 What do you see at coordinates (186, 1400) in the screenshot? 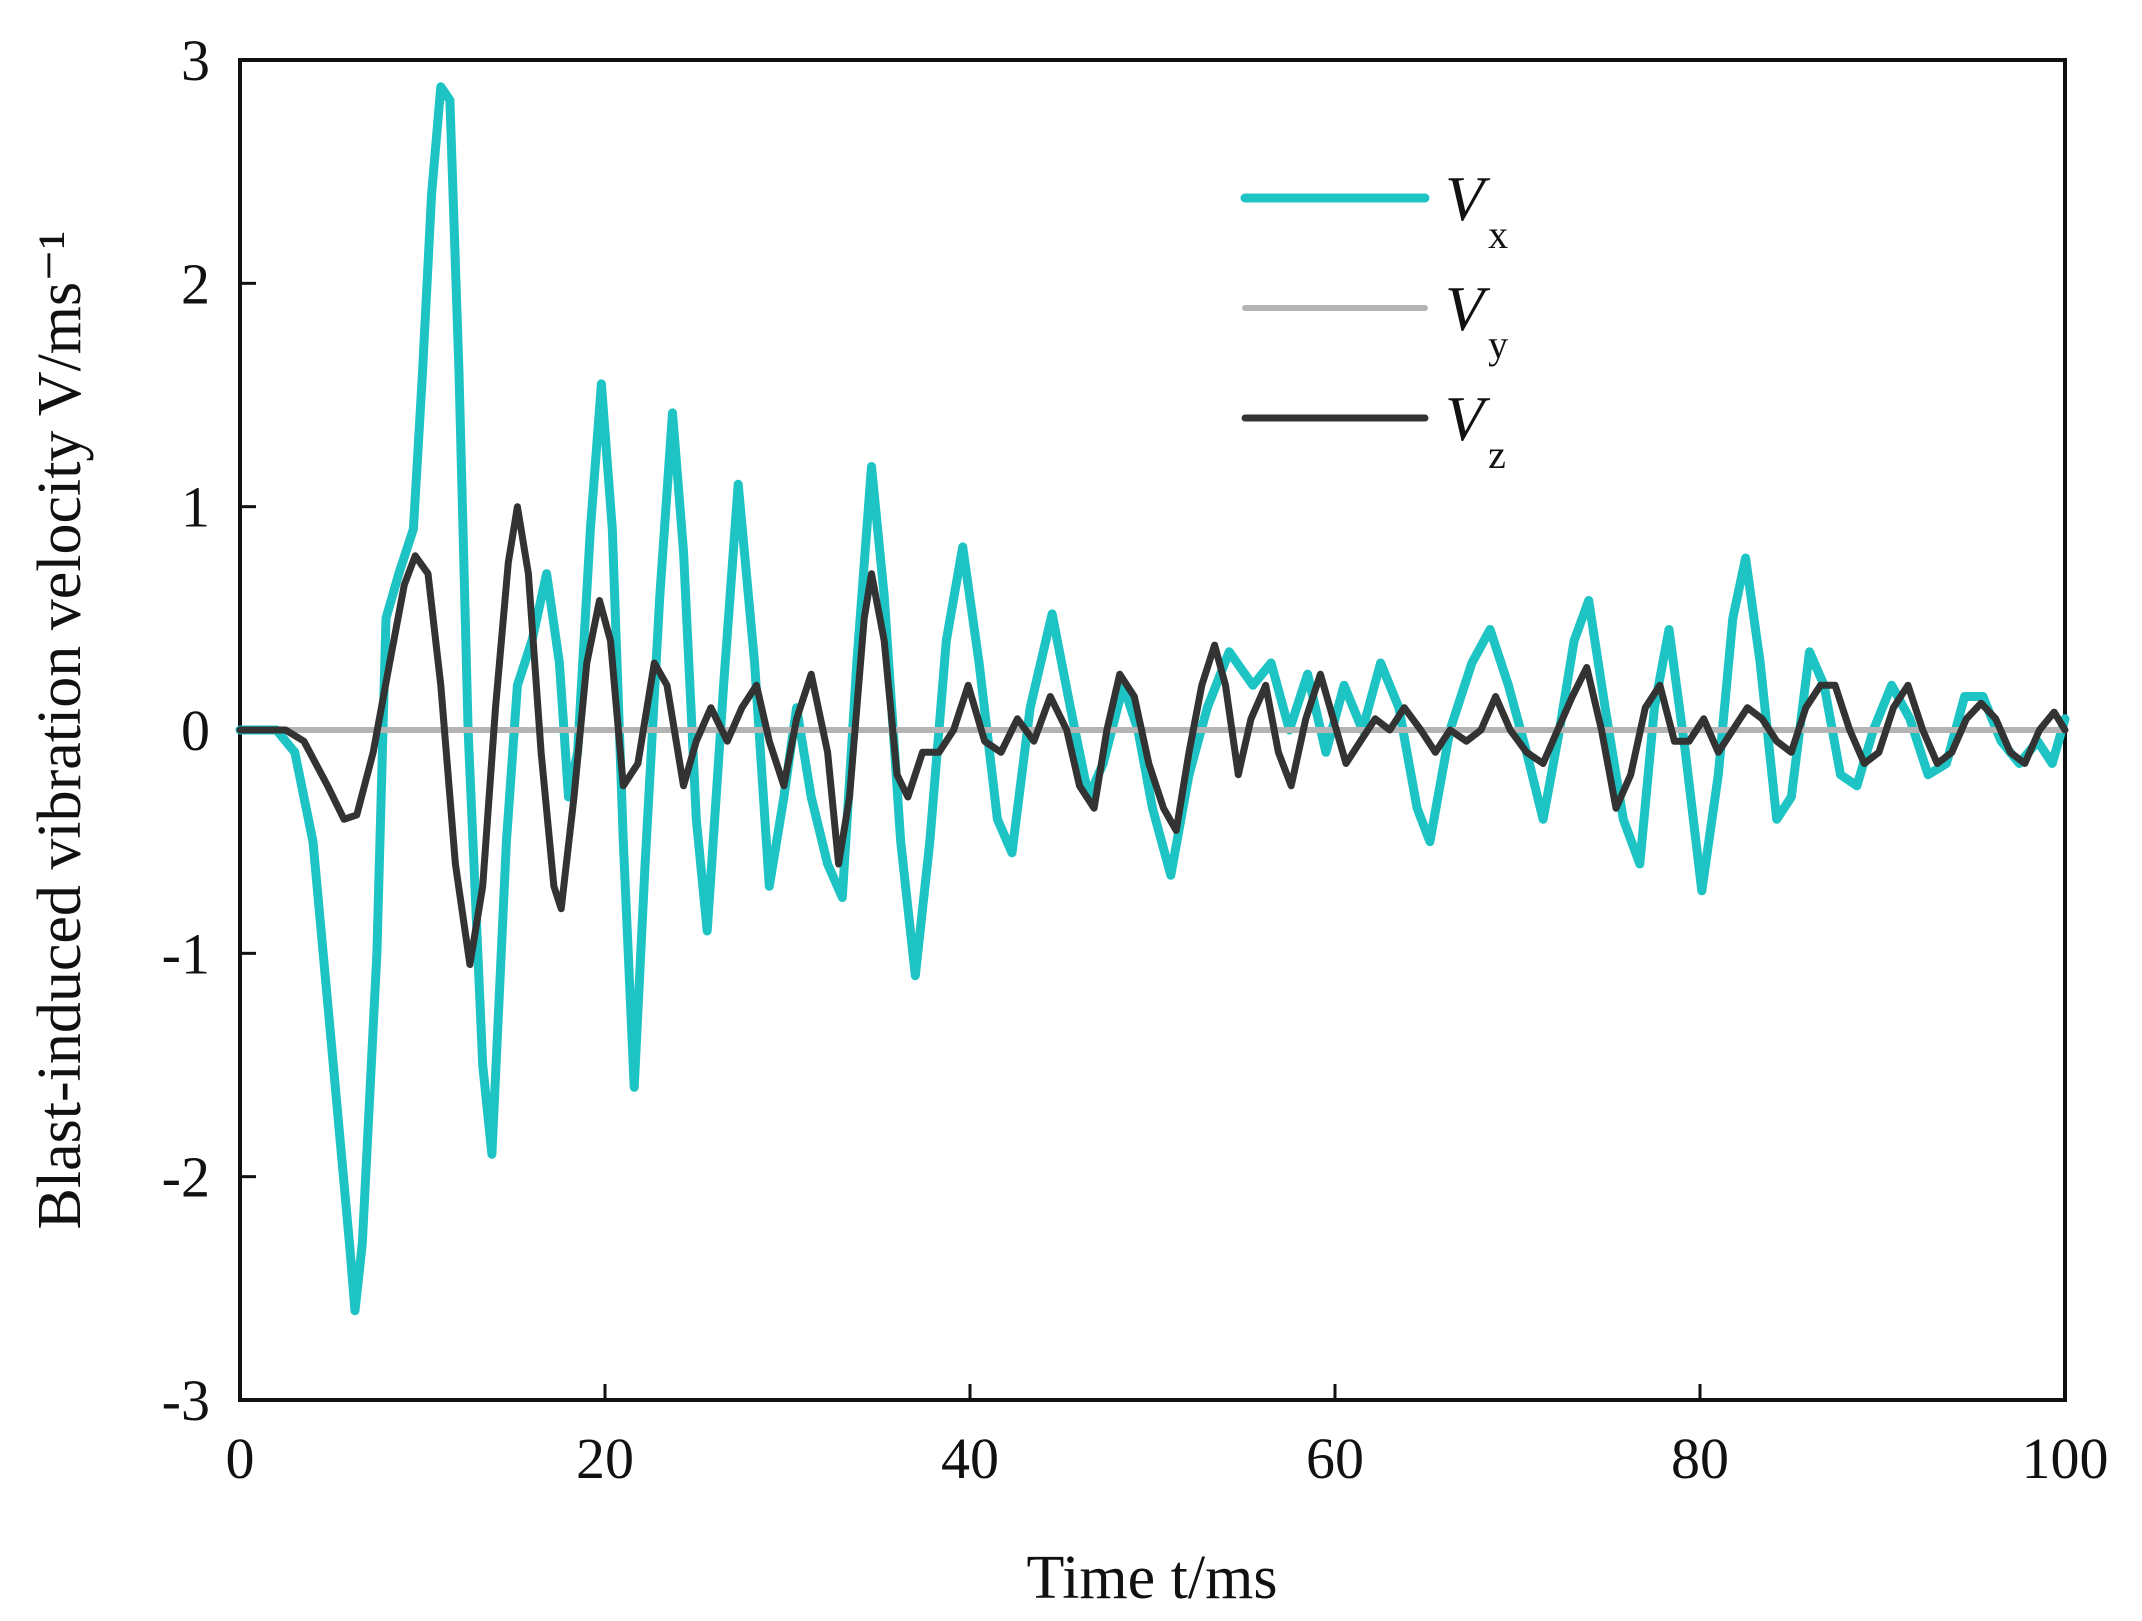
I see `y-tick-label: -3` at bounding box center [186, 1400].